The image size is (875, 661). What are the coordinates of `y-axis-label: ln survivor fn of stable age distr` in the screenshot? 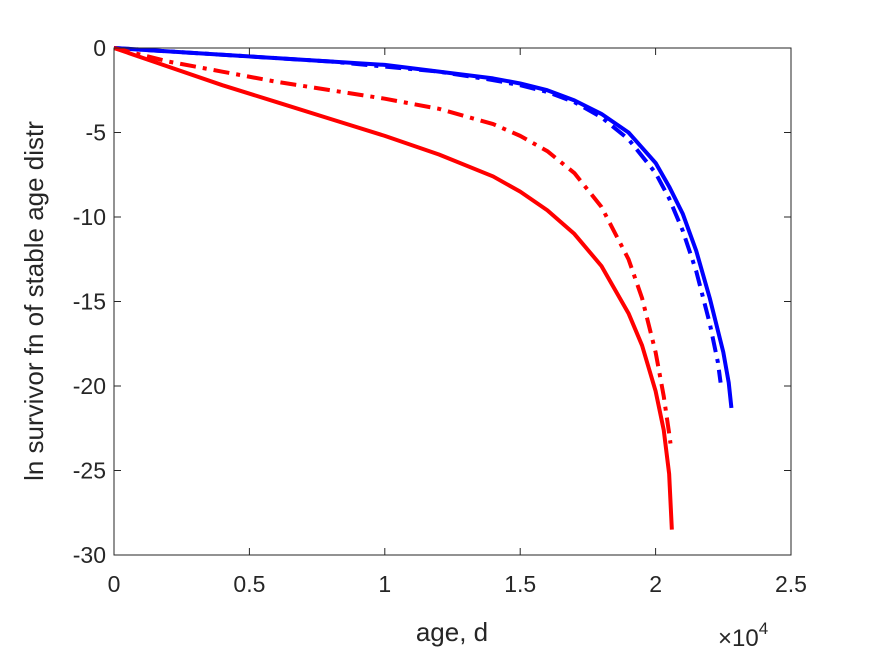 It's located at (34, 301).